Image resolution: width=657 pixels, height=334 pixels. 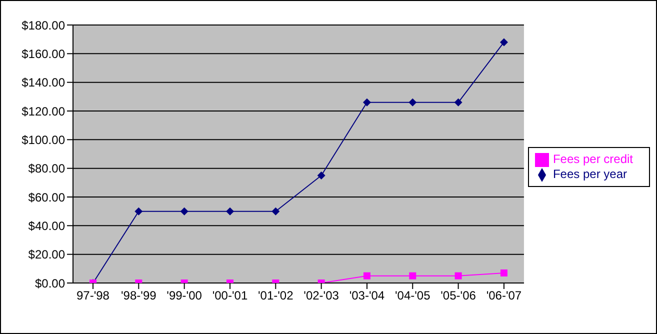 I want to click on x-tick-label: '05-'06, so click(x=458, y=295).